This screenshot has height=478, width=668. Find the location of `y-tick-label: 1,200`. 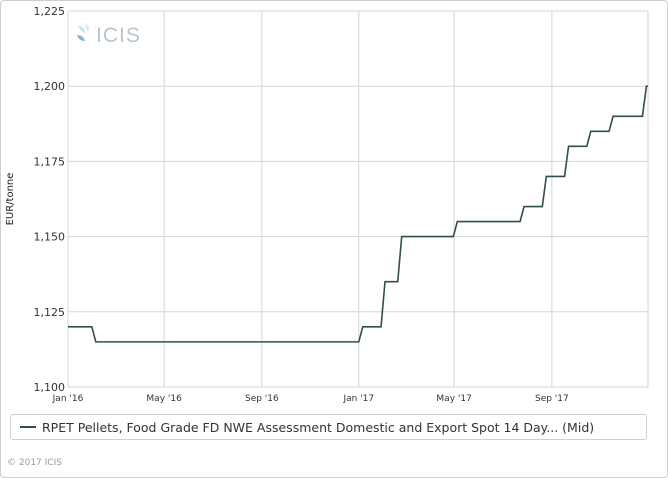

y-tick-label: 1,200 is located at coordinates (50, 86).